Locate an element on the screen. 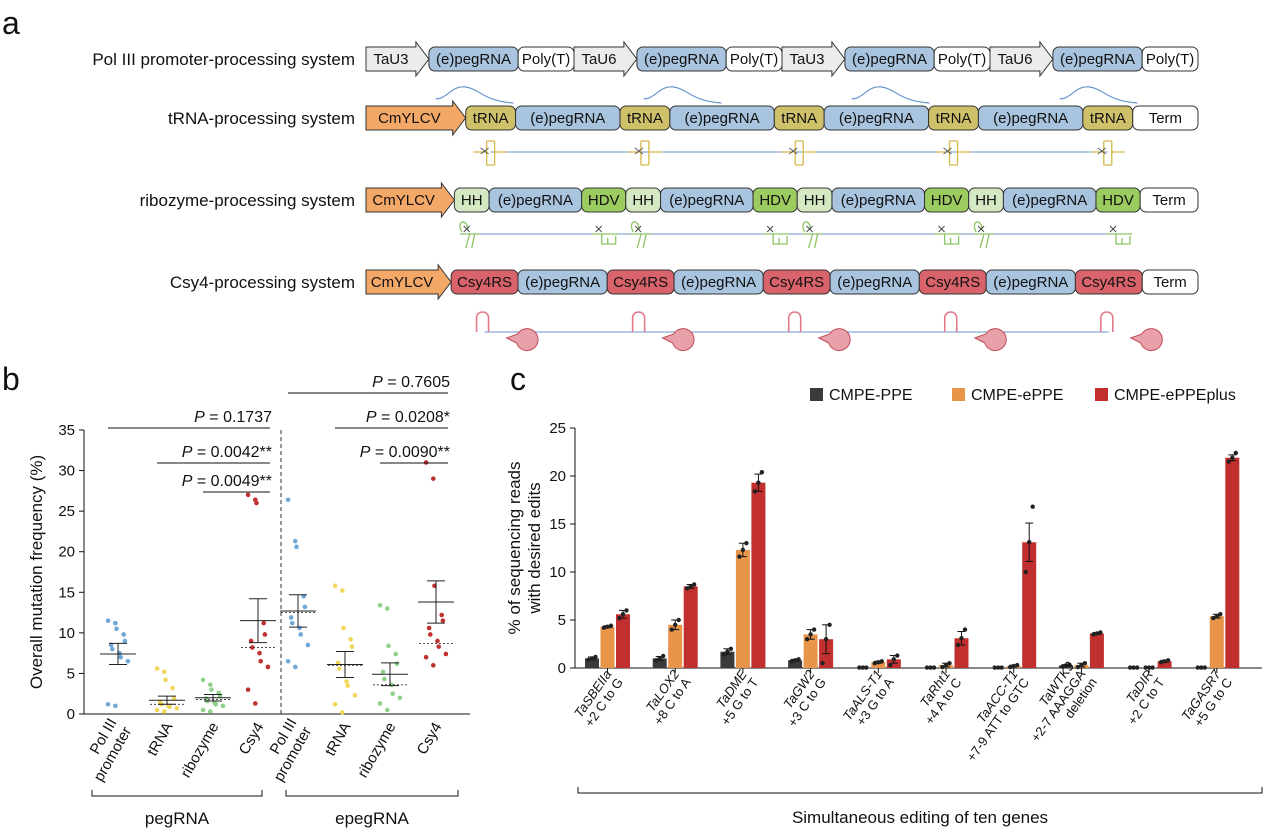 The height and width of the screenshot is (833, 1270). p-value-text: = 0.0049** is located at coordinates (232, 481).